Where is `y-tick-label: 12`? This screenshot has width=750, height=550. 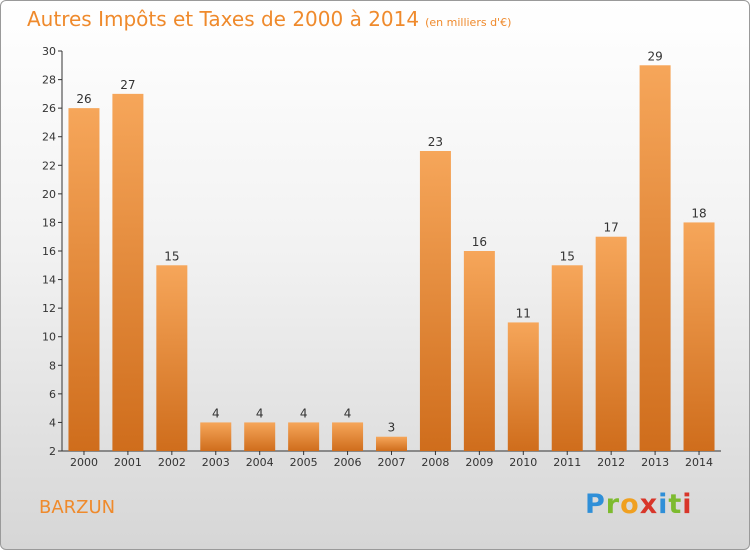 y-tick-label: 12 is located at coordinates (49, 308).